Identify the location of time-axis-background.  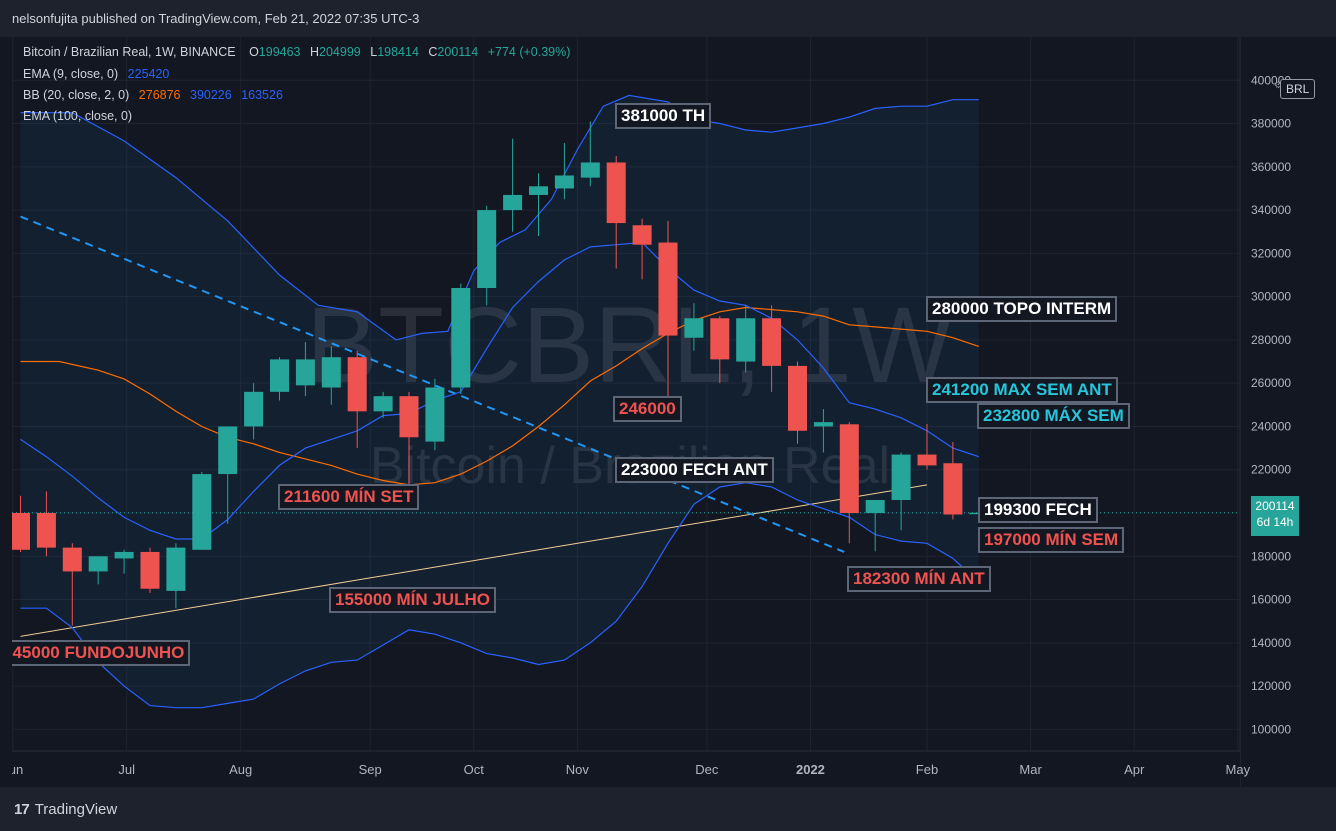
(626, 769).